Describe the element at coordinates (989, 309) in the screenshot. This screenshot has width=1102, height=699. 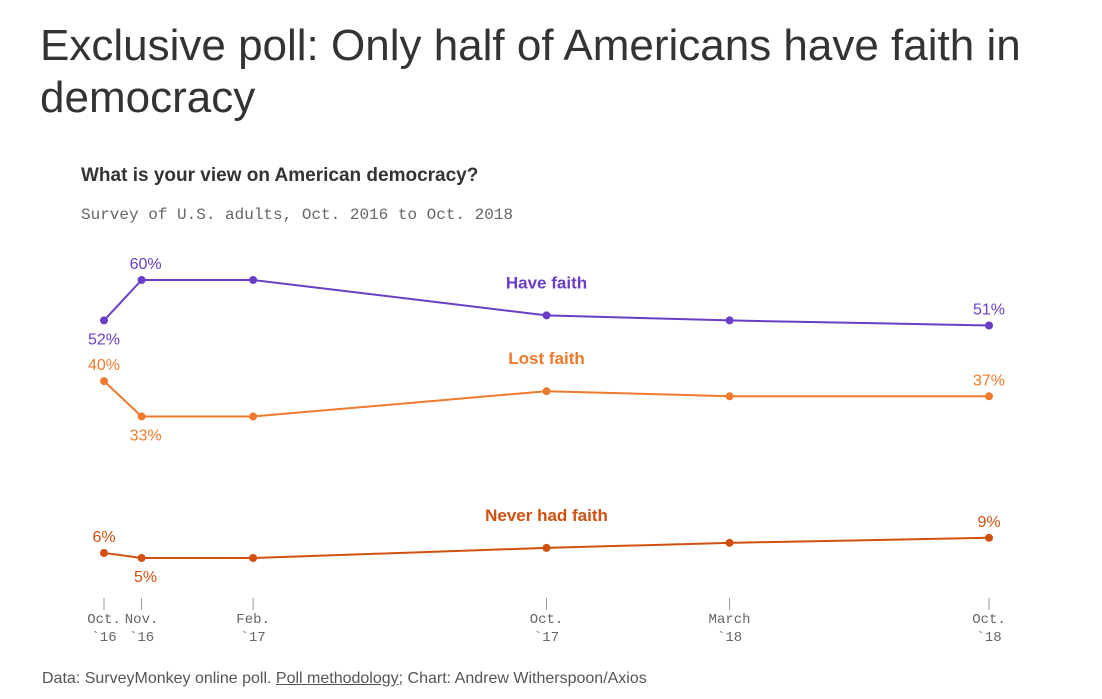
I see `data-label: 51%` at that location.